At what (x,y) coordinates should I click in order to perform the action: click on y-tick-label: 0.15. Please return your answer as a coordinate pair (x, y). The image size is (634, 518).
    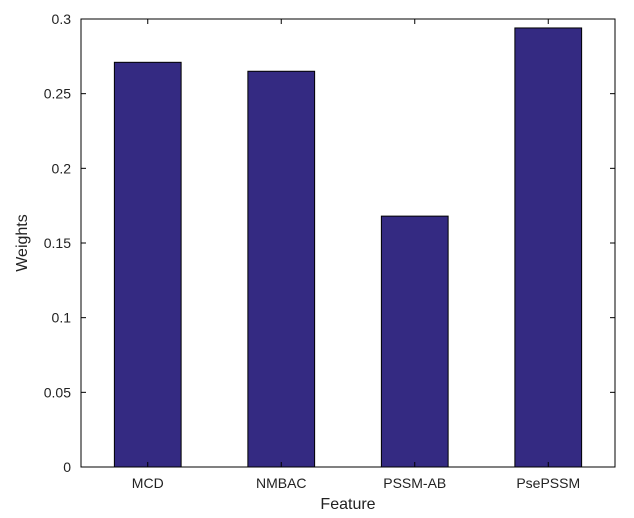
    Looking at the image, I should click on (57, 243).